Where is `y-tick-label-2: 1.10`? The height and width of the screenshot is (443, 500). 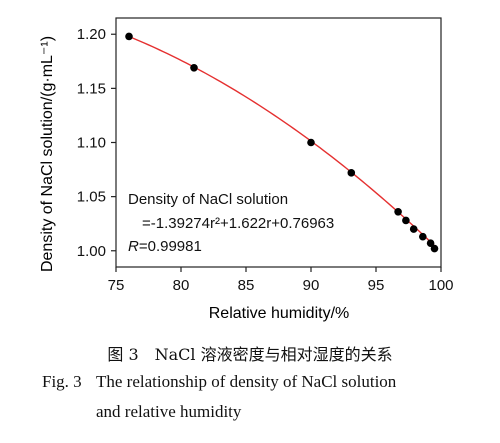 y-tick-label-2: 1.10 is located at coordinates (91, 143).